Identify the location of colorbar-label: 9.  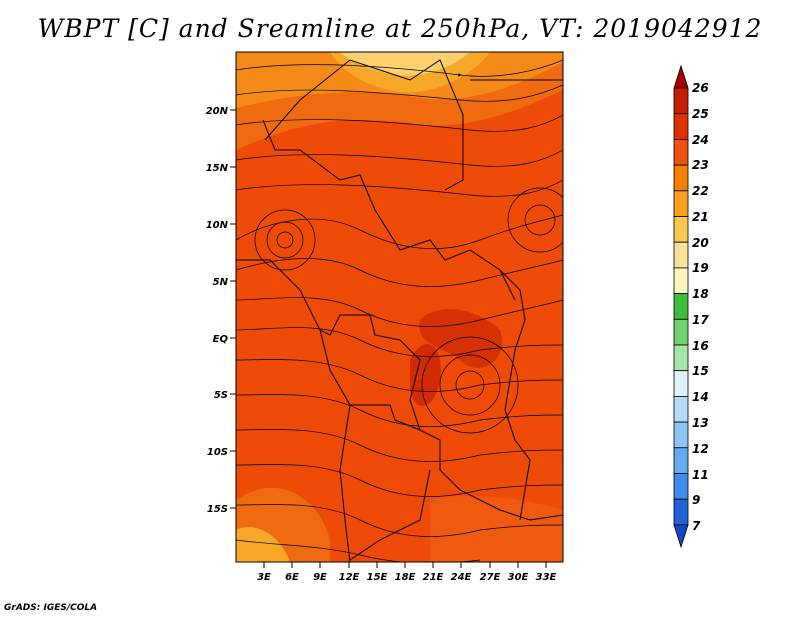
(696, 500).